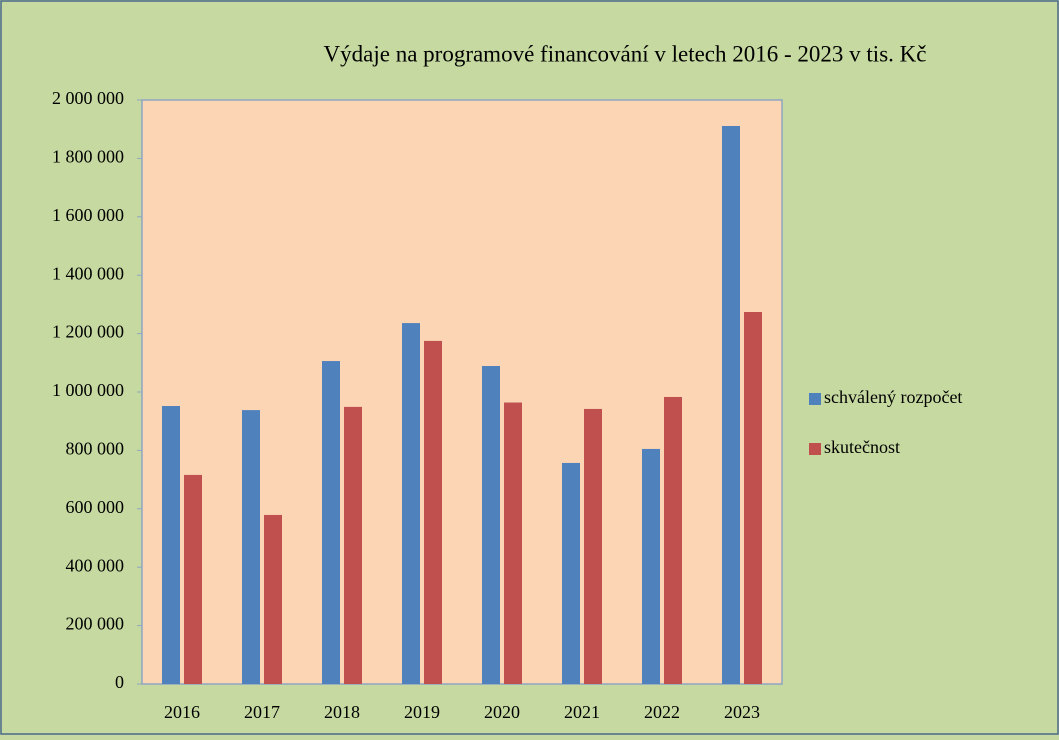  Describe the element at coordinates (342, 712) in the screenshot. I see `x-tick-label: 2018` at that location.